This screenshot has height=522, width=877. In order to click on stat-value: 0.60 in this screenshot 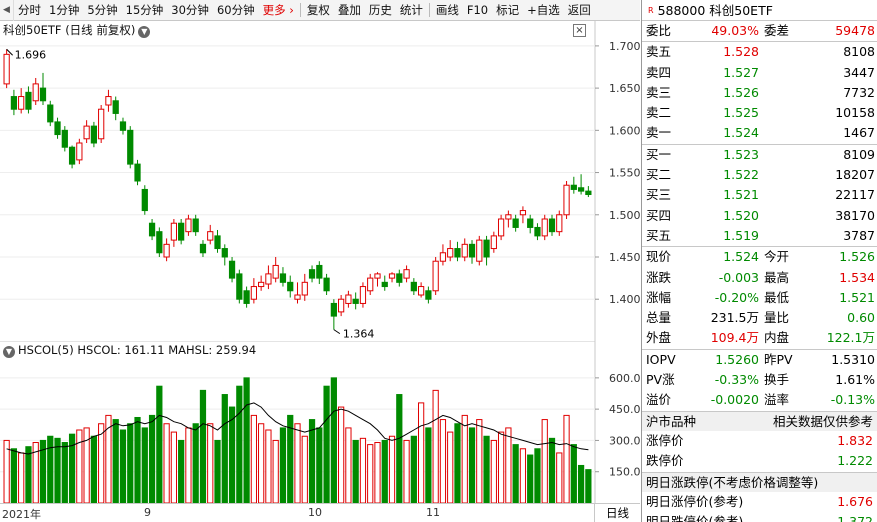, I will do `click(861, 318)`.